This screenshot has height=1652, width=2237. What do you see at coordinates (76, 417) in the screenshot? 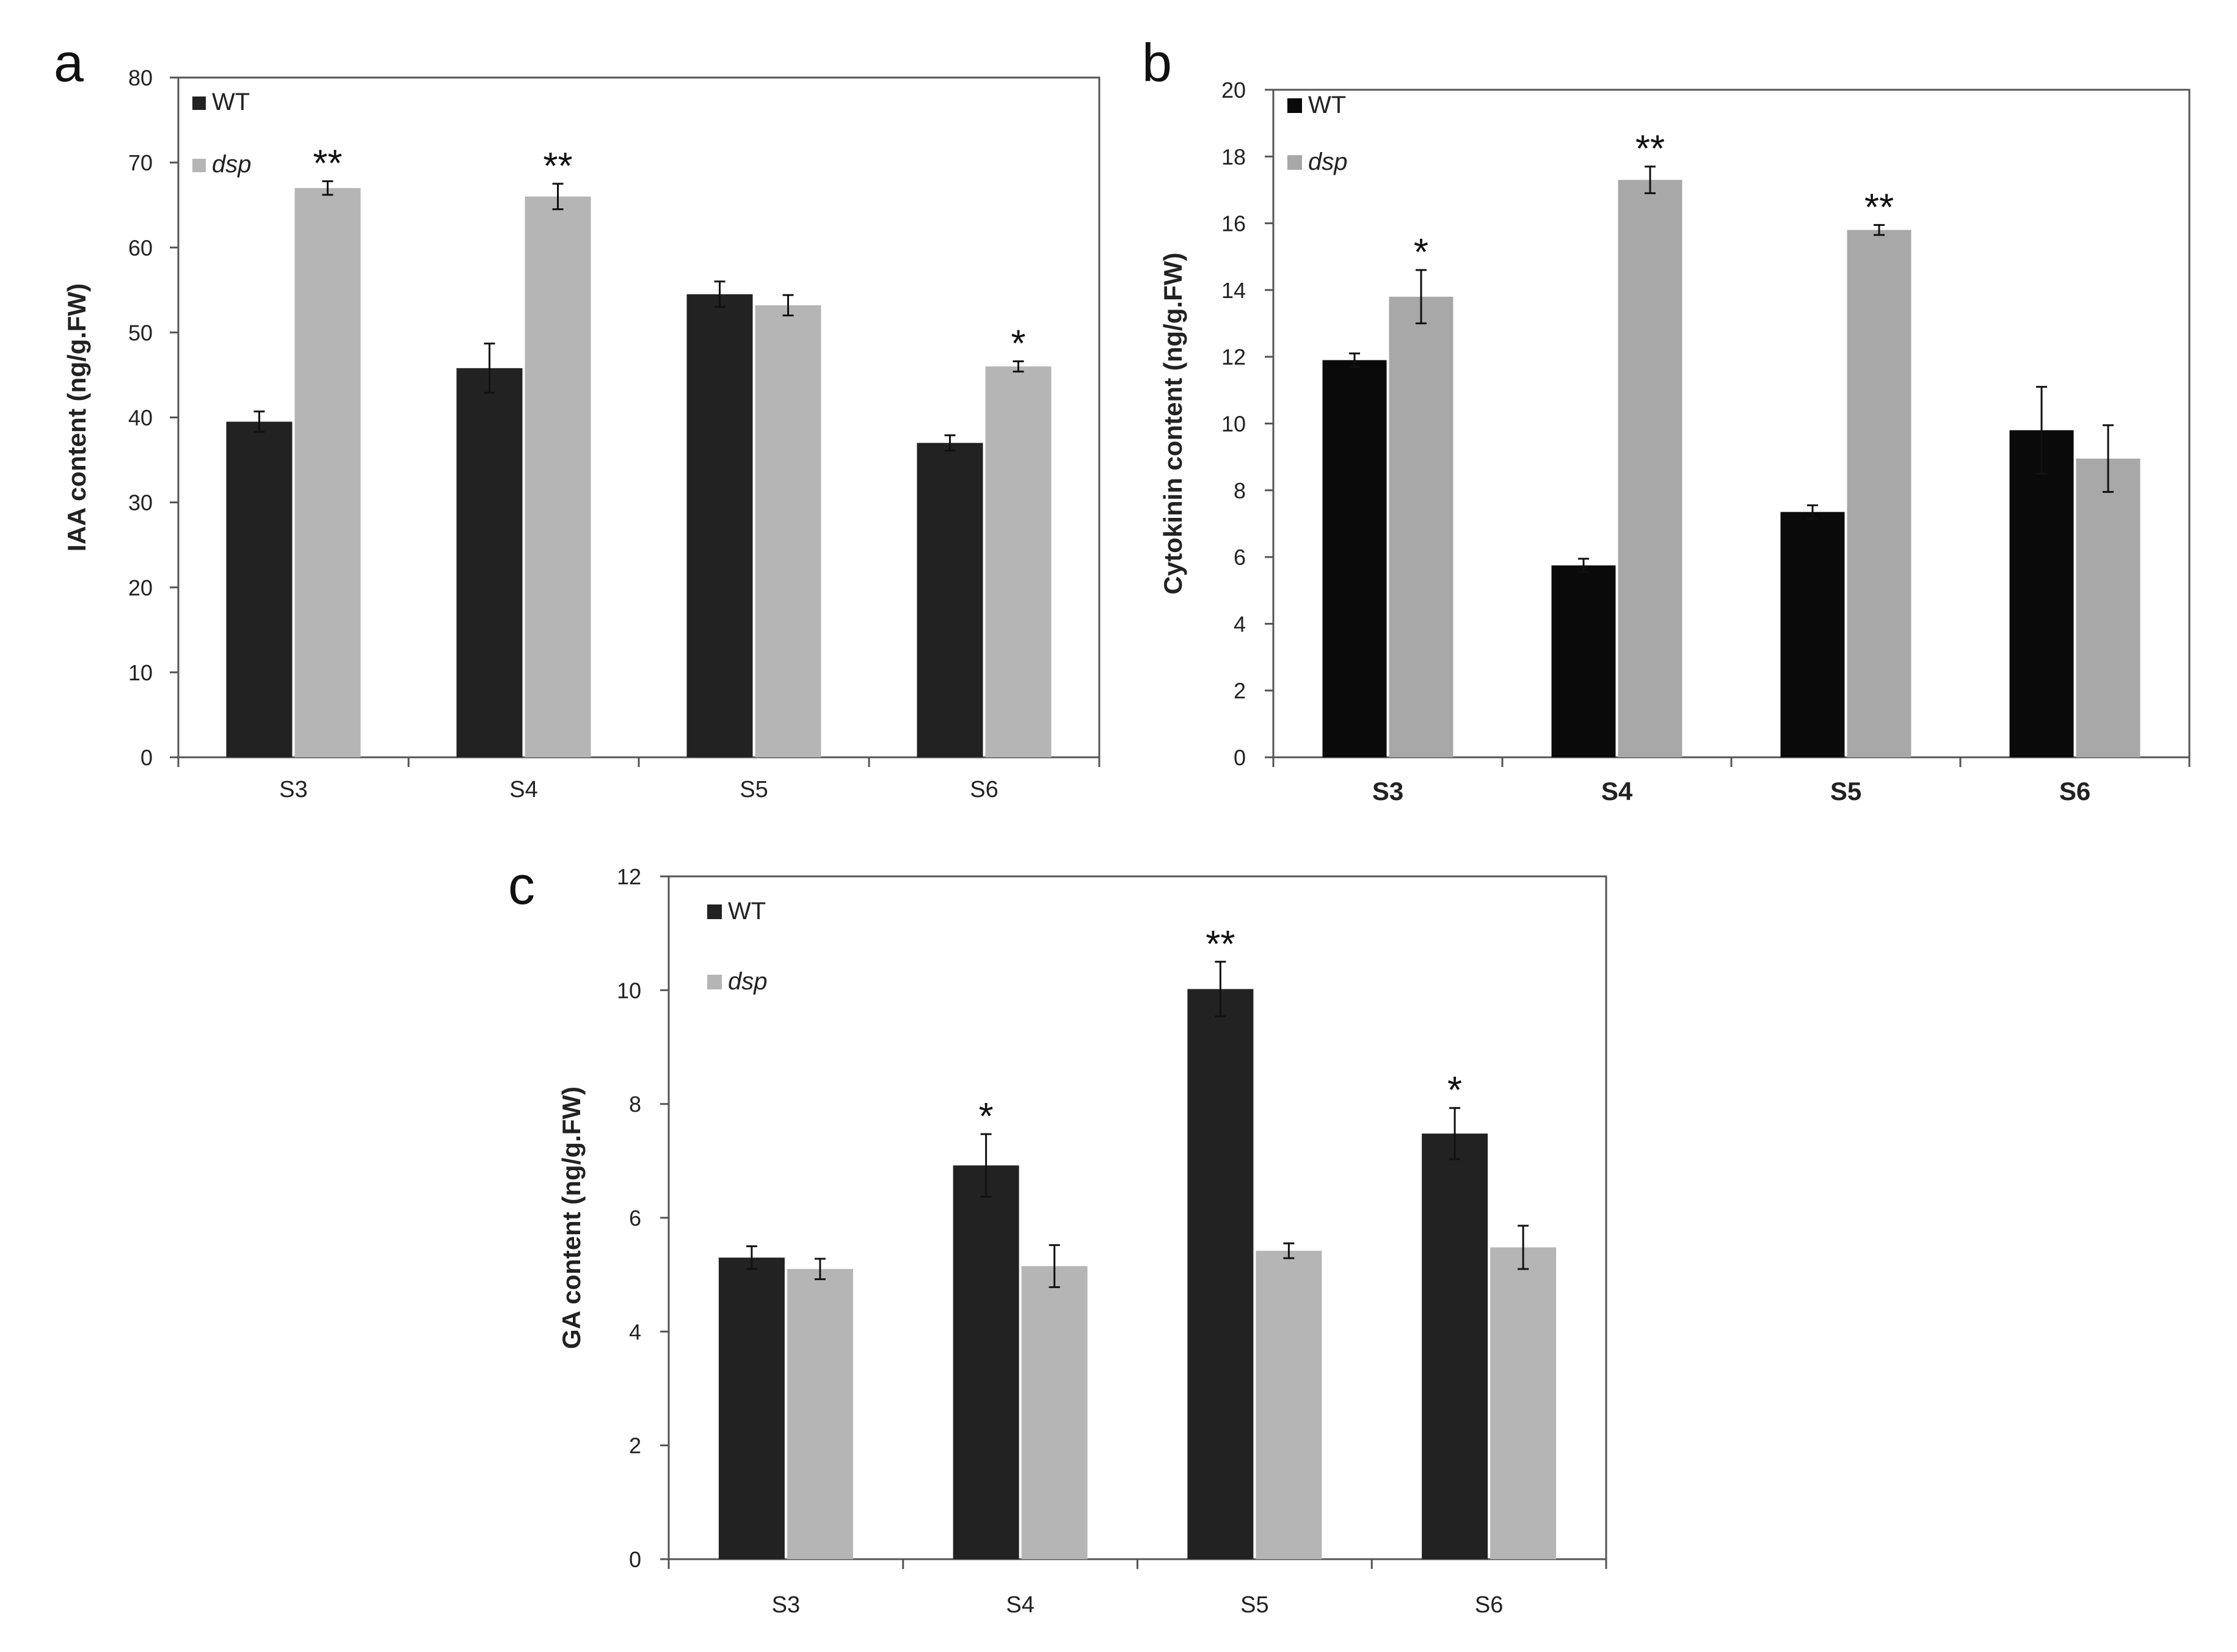
I see `y-axis-label: IAA content (ng/g.FW)` at bounding box center [76, 417].